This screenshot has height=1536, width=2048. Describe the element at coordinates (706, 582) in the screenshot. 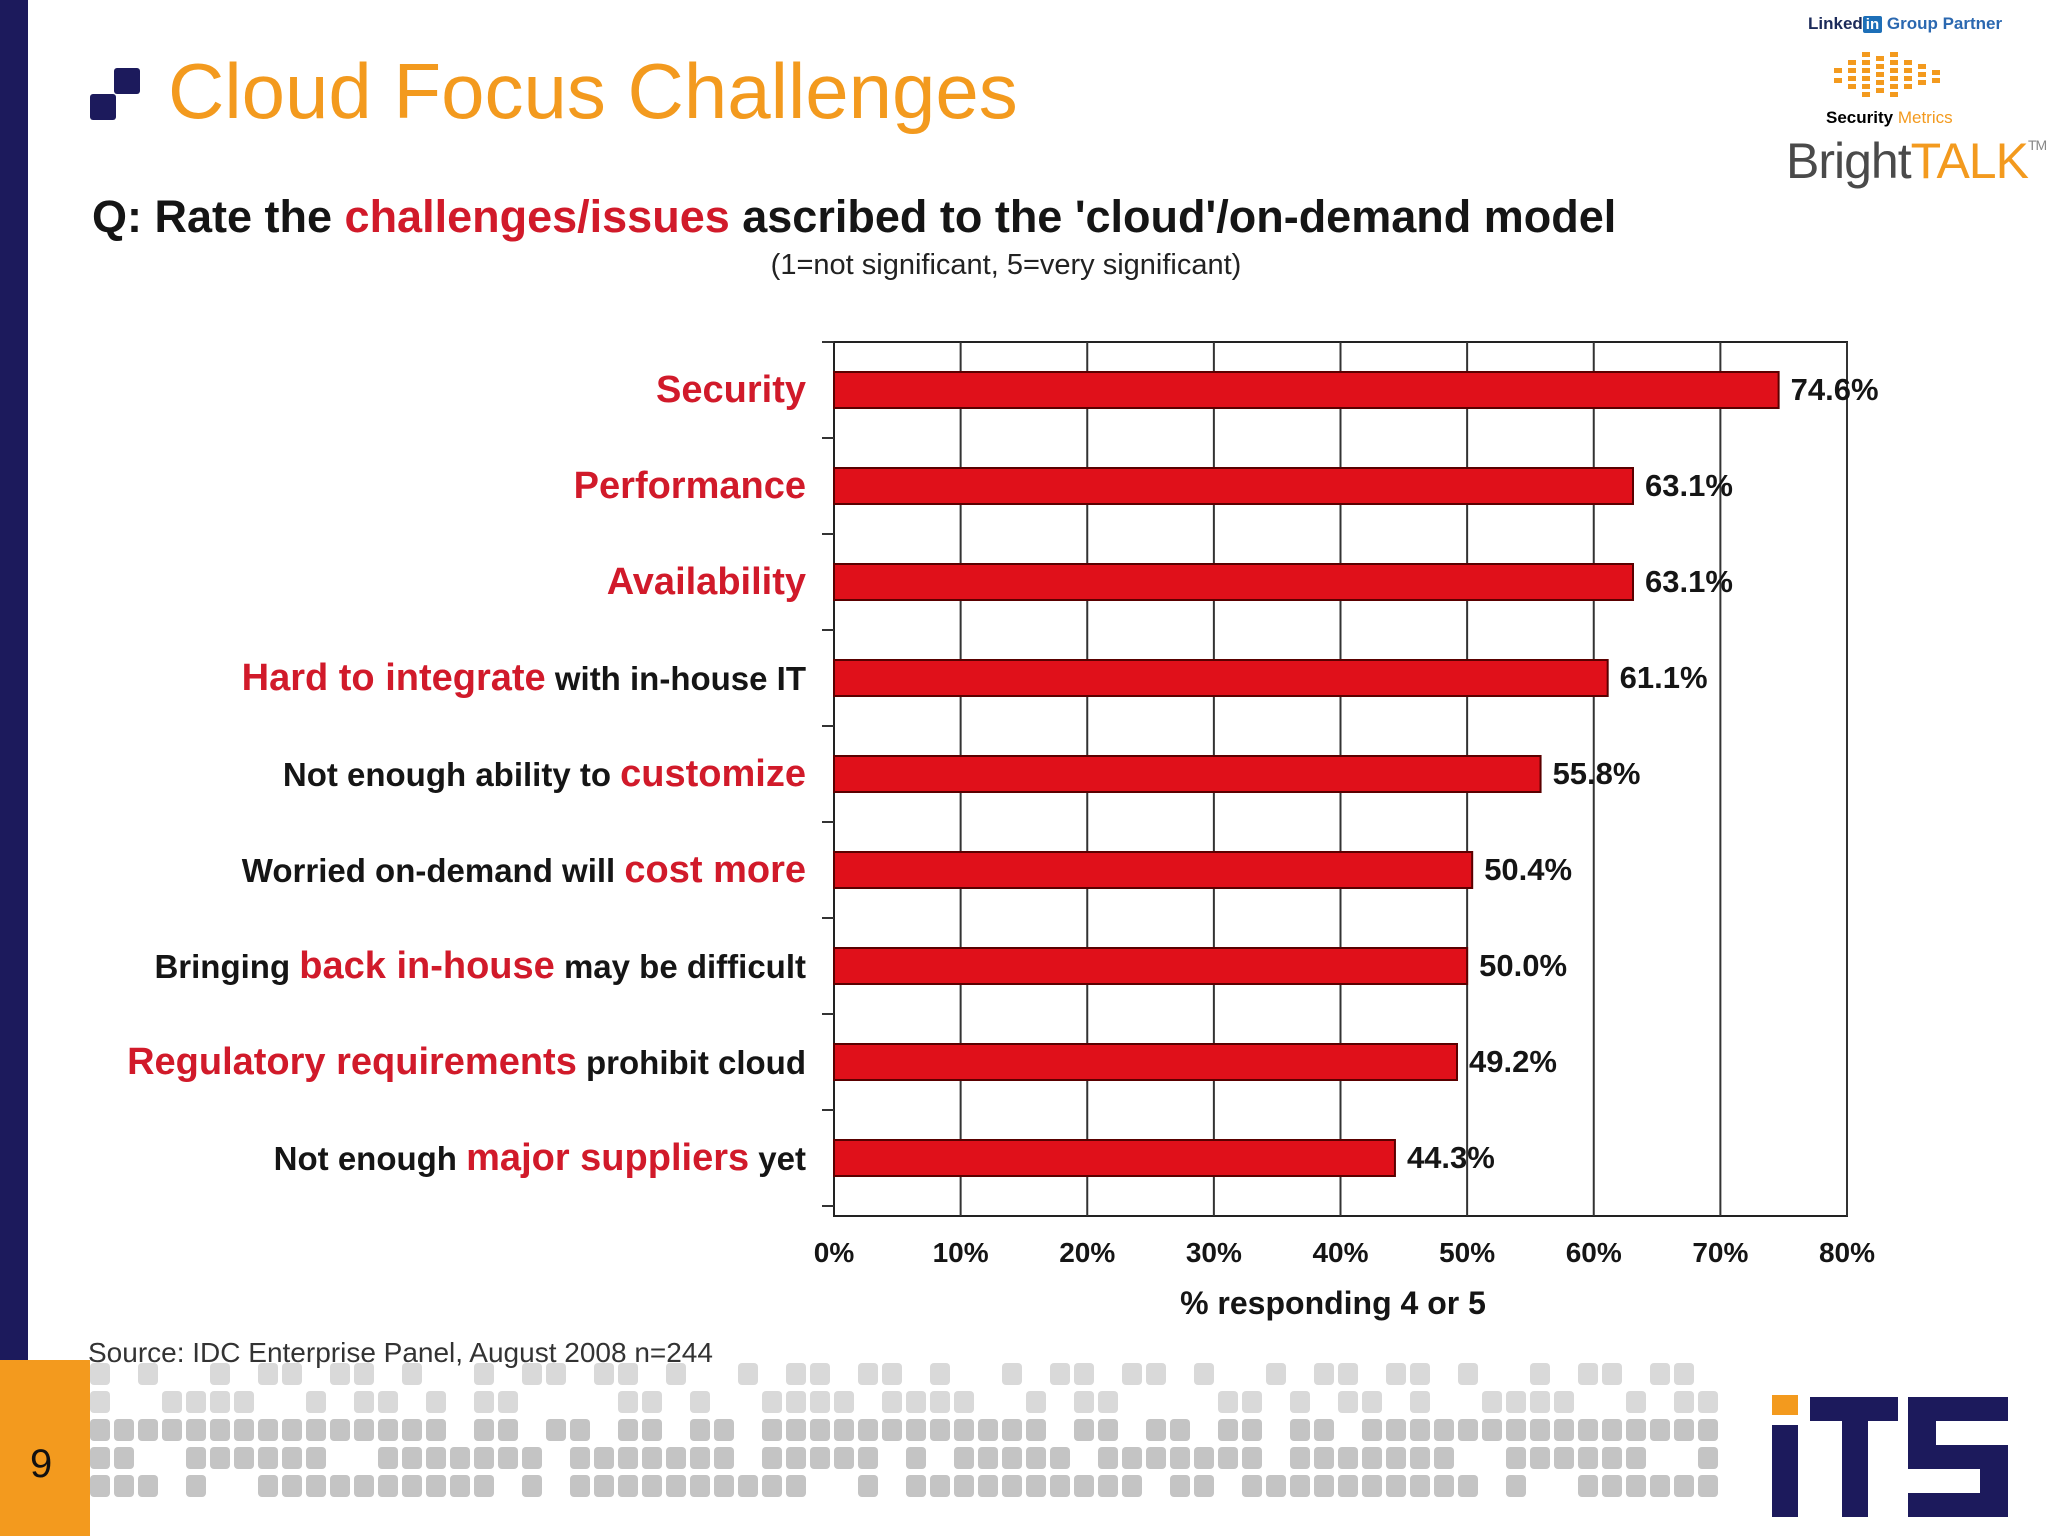

I see `category-label-part: Availability` at that location.